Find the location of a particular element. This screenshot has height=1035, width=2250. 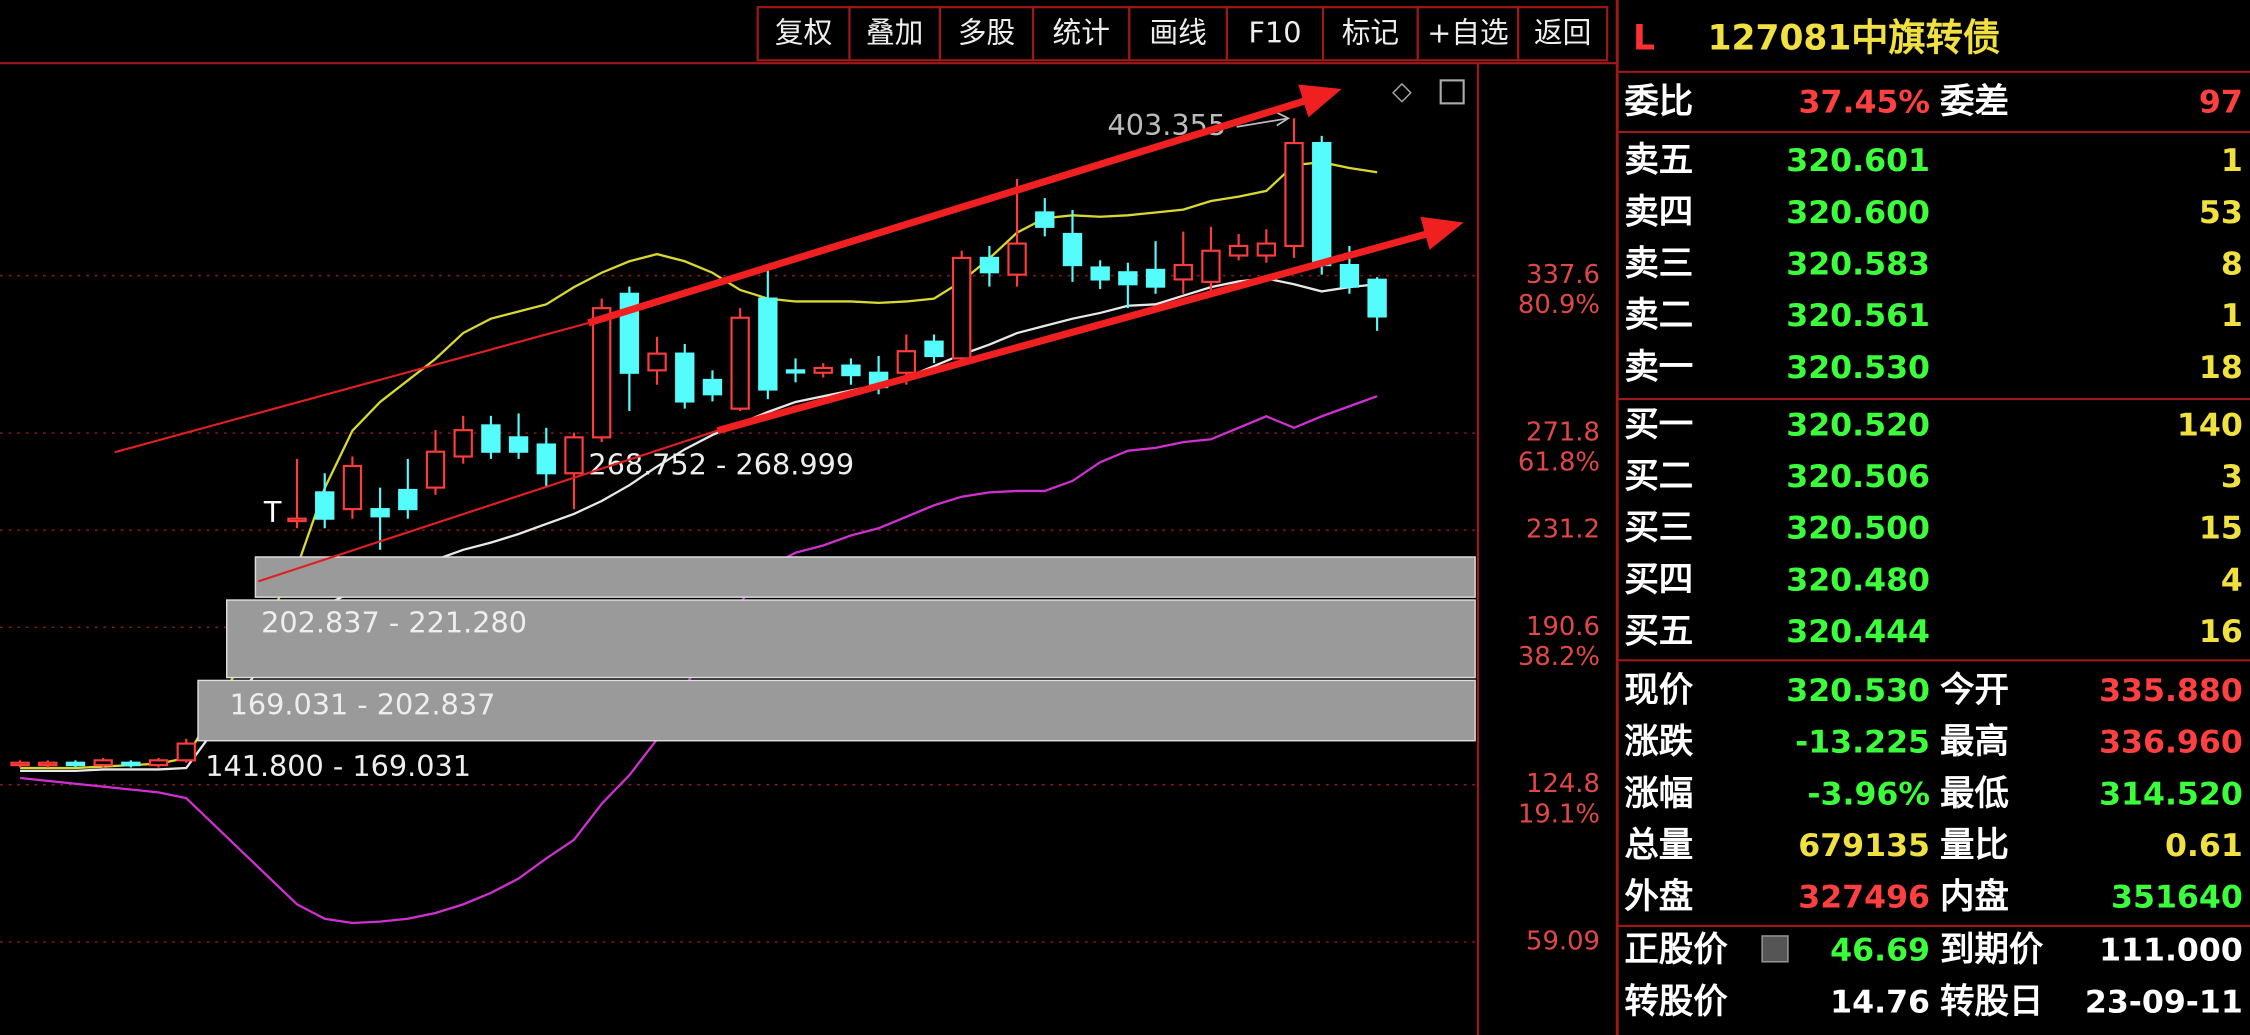

order-label: 卖二 is located at coordinates (1658, 316).